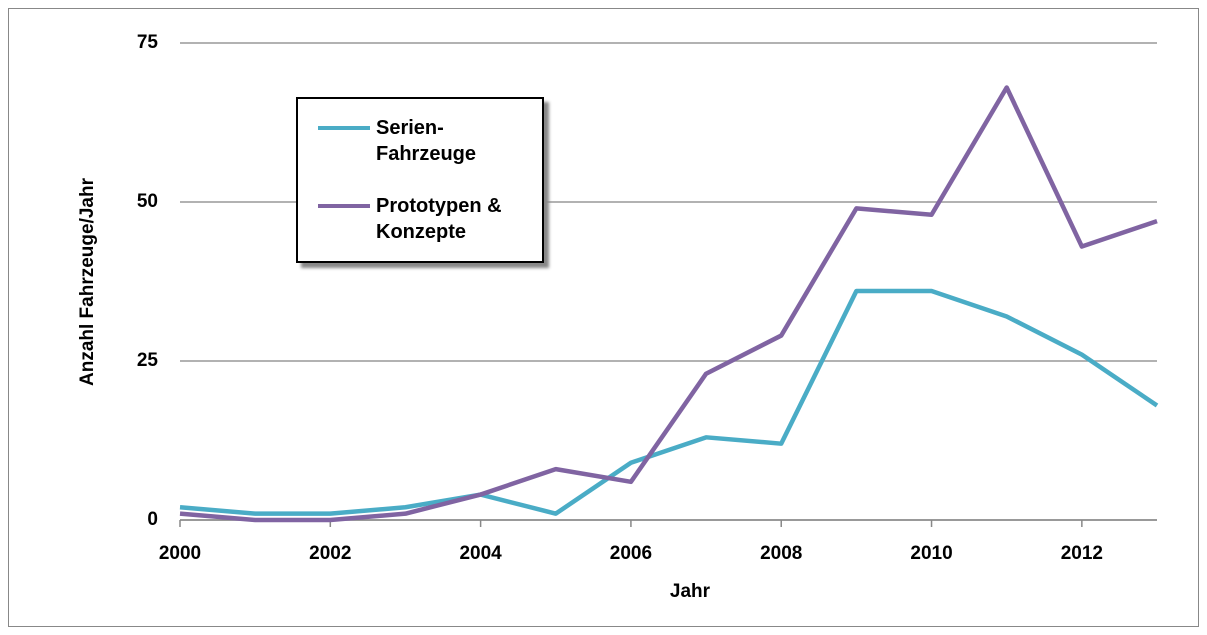 The height and width of the screenshot is (635, 1207). I want to click on y-tick-label: 25, so click(148, 360).